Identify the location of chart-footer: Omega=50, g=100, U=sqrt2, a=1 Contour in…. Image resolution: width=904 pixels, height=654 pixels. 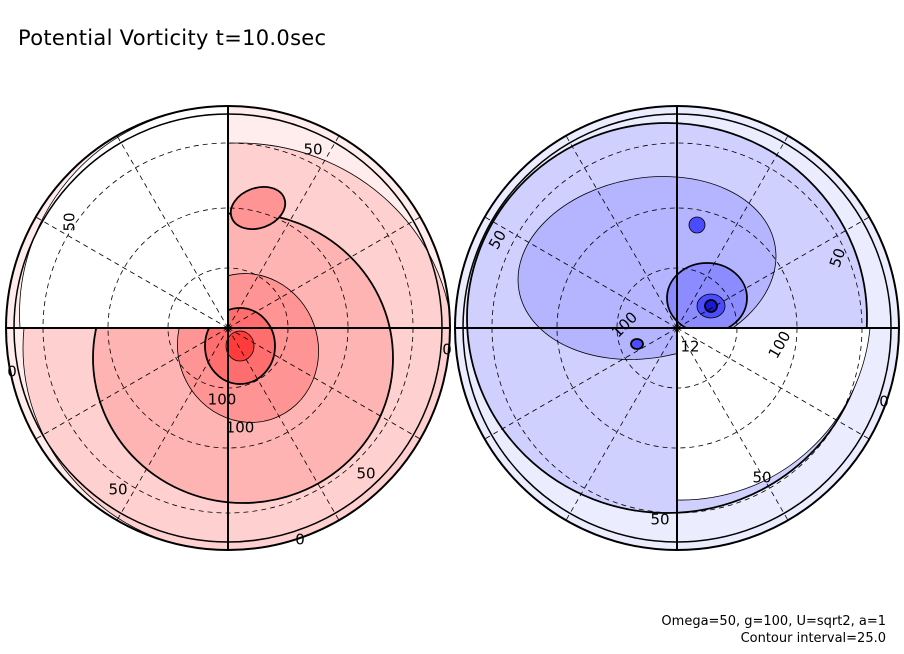
(773, 630).